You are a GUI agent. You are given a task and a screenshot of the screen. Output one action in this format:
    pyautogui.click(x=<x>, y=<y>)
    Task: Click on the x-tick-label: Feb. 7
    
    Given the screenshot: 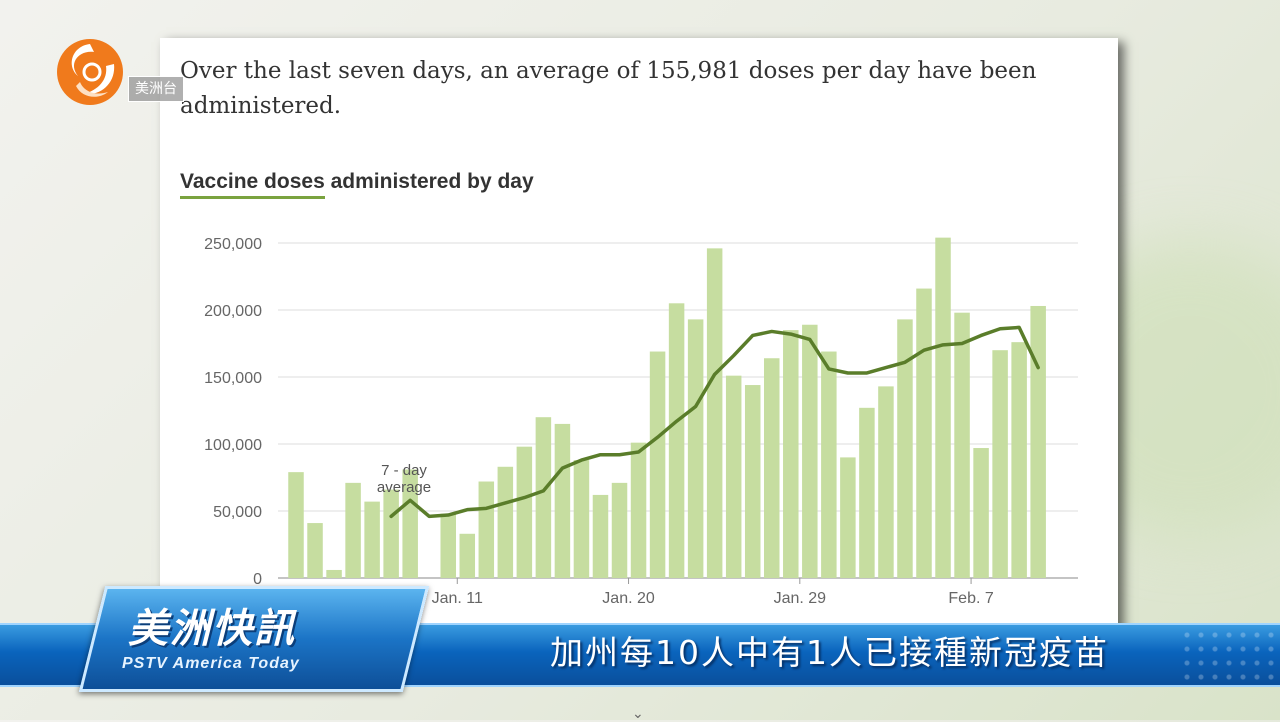 What is the action you would take?
    pyautogui.click(x=970, y=598)
    